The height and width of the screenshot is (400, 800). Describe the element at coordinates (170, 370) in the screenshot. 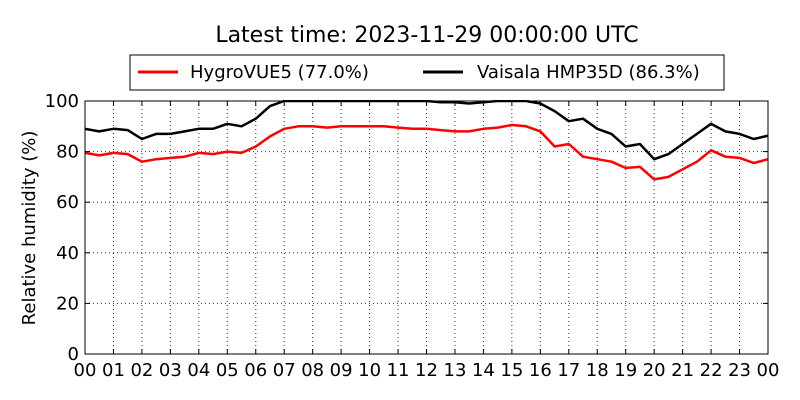

I see `x-tick-label: 03` at that location.